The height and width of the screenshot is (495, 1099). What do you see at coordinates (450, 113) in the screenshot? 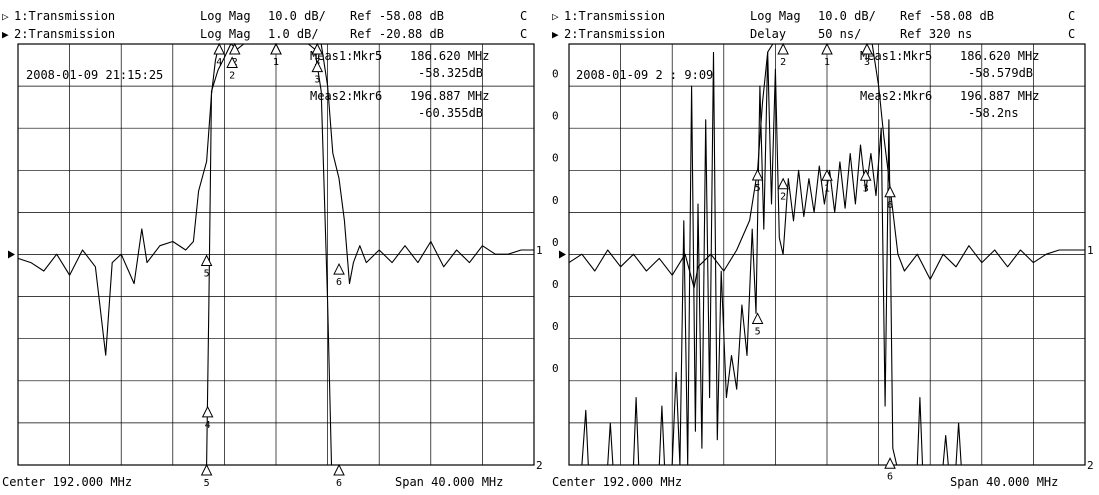
I see `marker-readout-value: -60.355dB` at bounding box center [450, 113].